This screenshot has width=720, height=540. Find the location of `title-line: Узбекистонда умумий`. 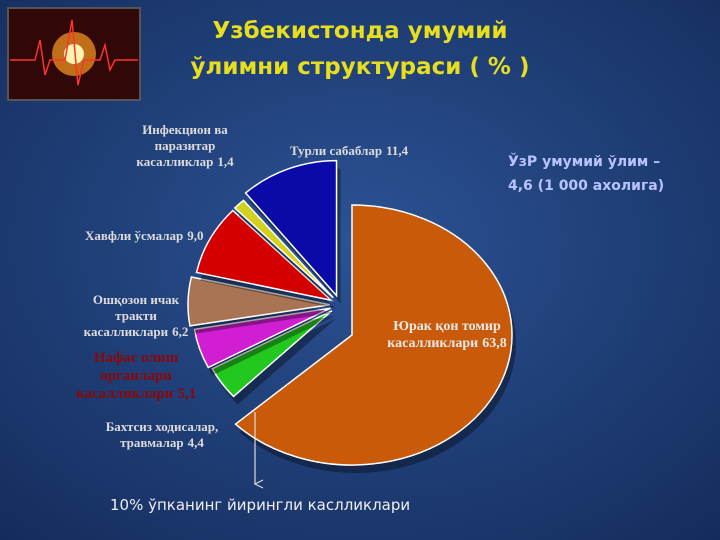

title-line: Узбекистонда умумий is located at coordinates (359, 31).